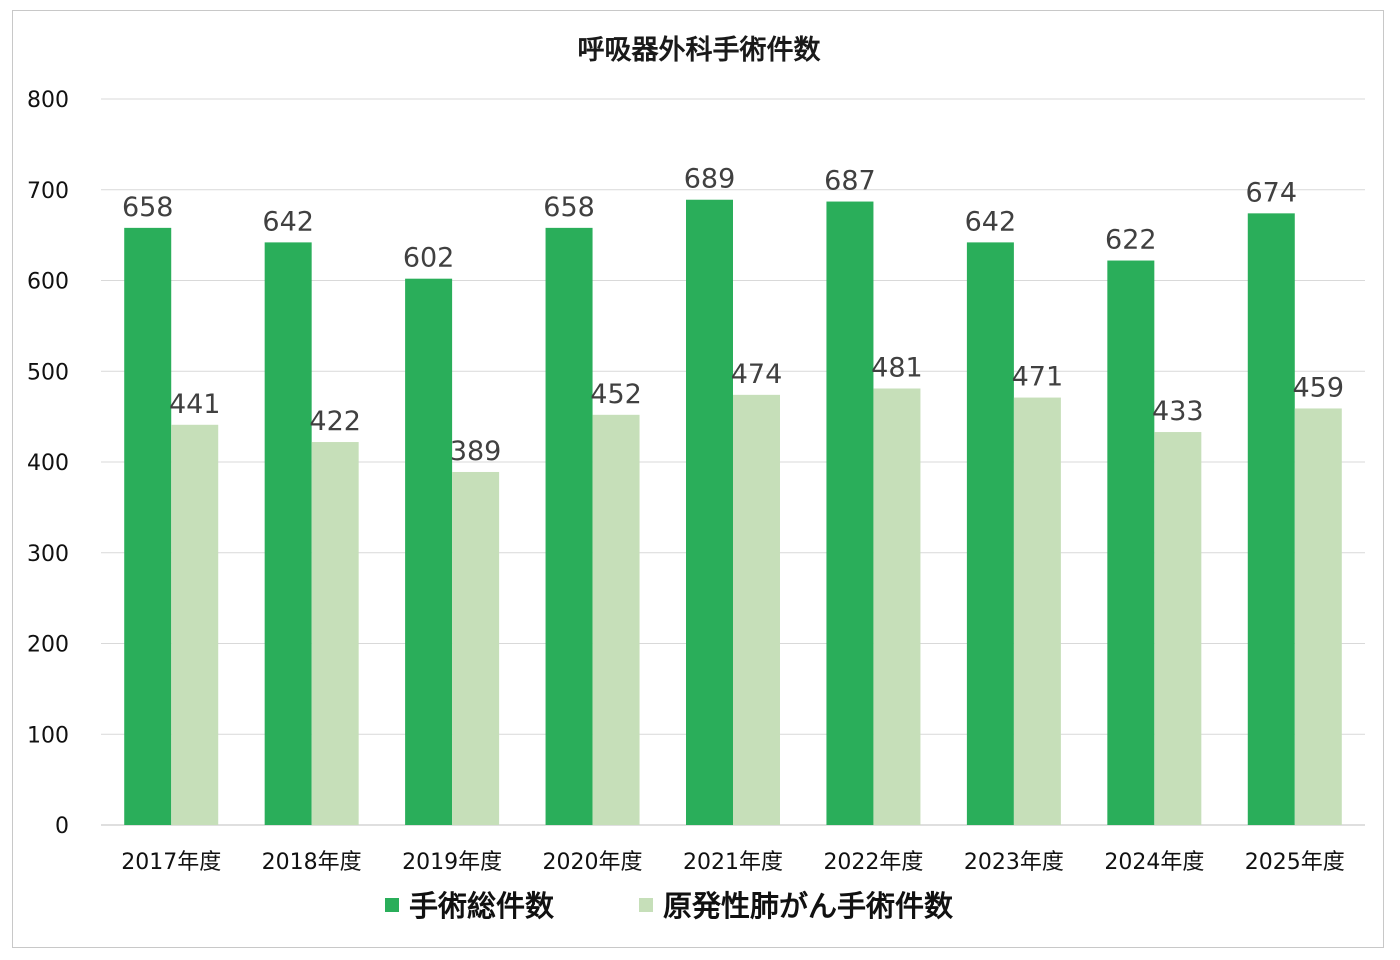 The image size is (1400, 960). I want to click on y-tick-label: 500, so click(48, 372).